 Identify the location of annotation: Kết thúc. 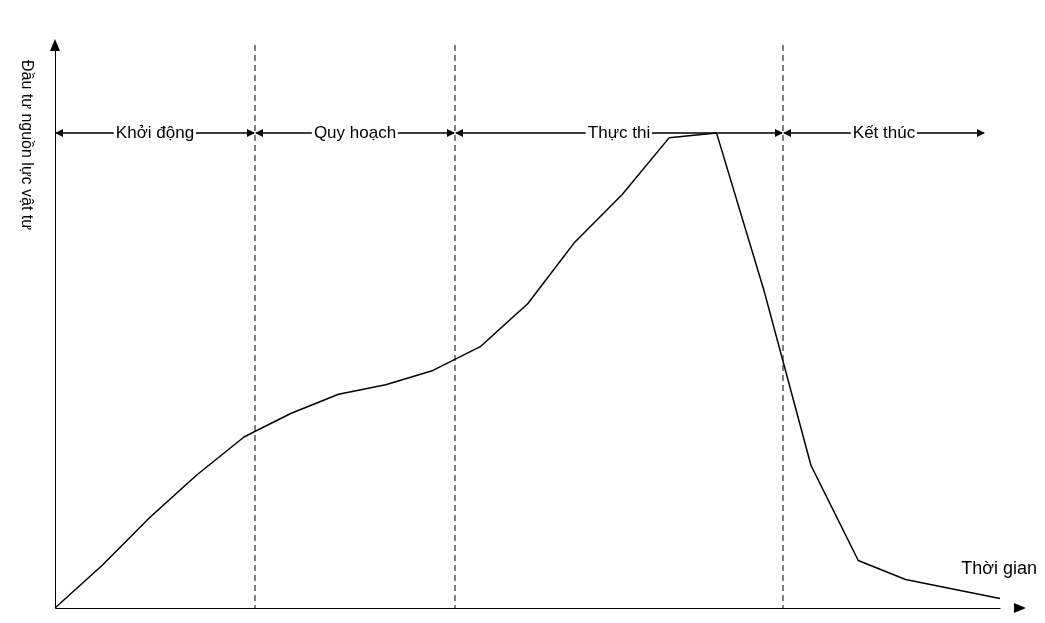
(884, 133).